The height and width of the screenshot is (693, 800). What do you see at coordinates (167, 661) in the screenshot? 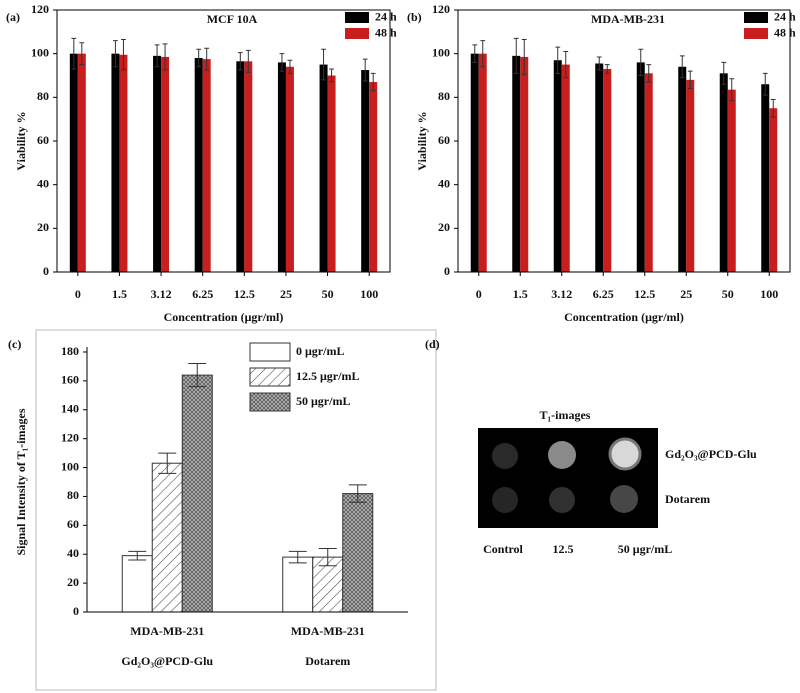
I see `group-label: Gd₂O₃@PCD-Glu` at bounding box center [167, 661].